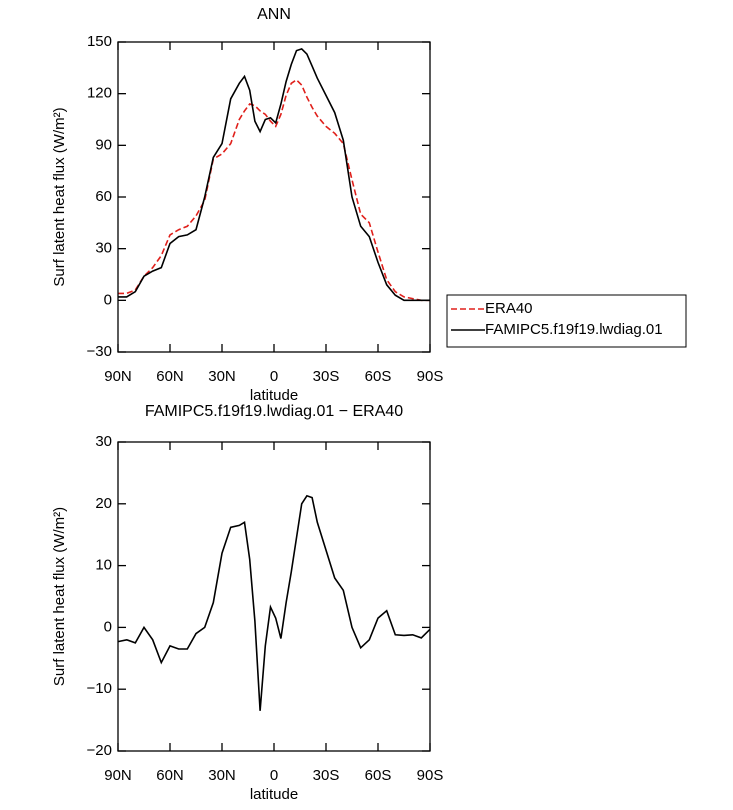  Describe the element at coordinates (99, 688) in the screenshot. I see `y-tick-label: −10` at that location.